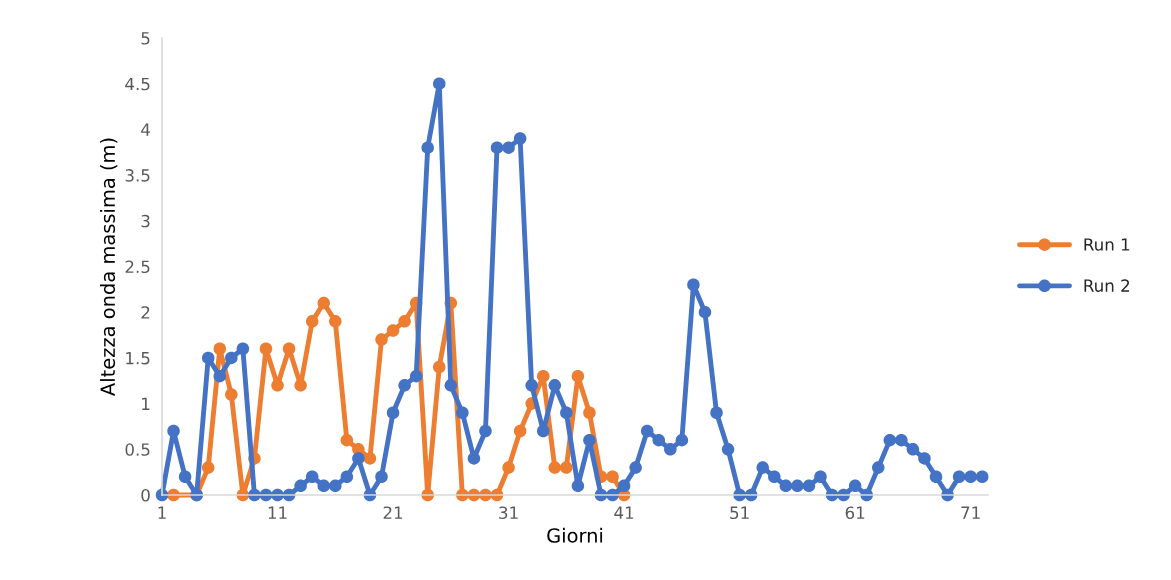 The height and width of the screenshot is (580, 1171). I want to click on legend-label: Run 1, so click(1107, 244).